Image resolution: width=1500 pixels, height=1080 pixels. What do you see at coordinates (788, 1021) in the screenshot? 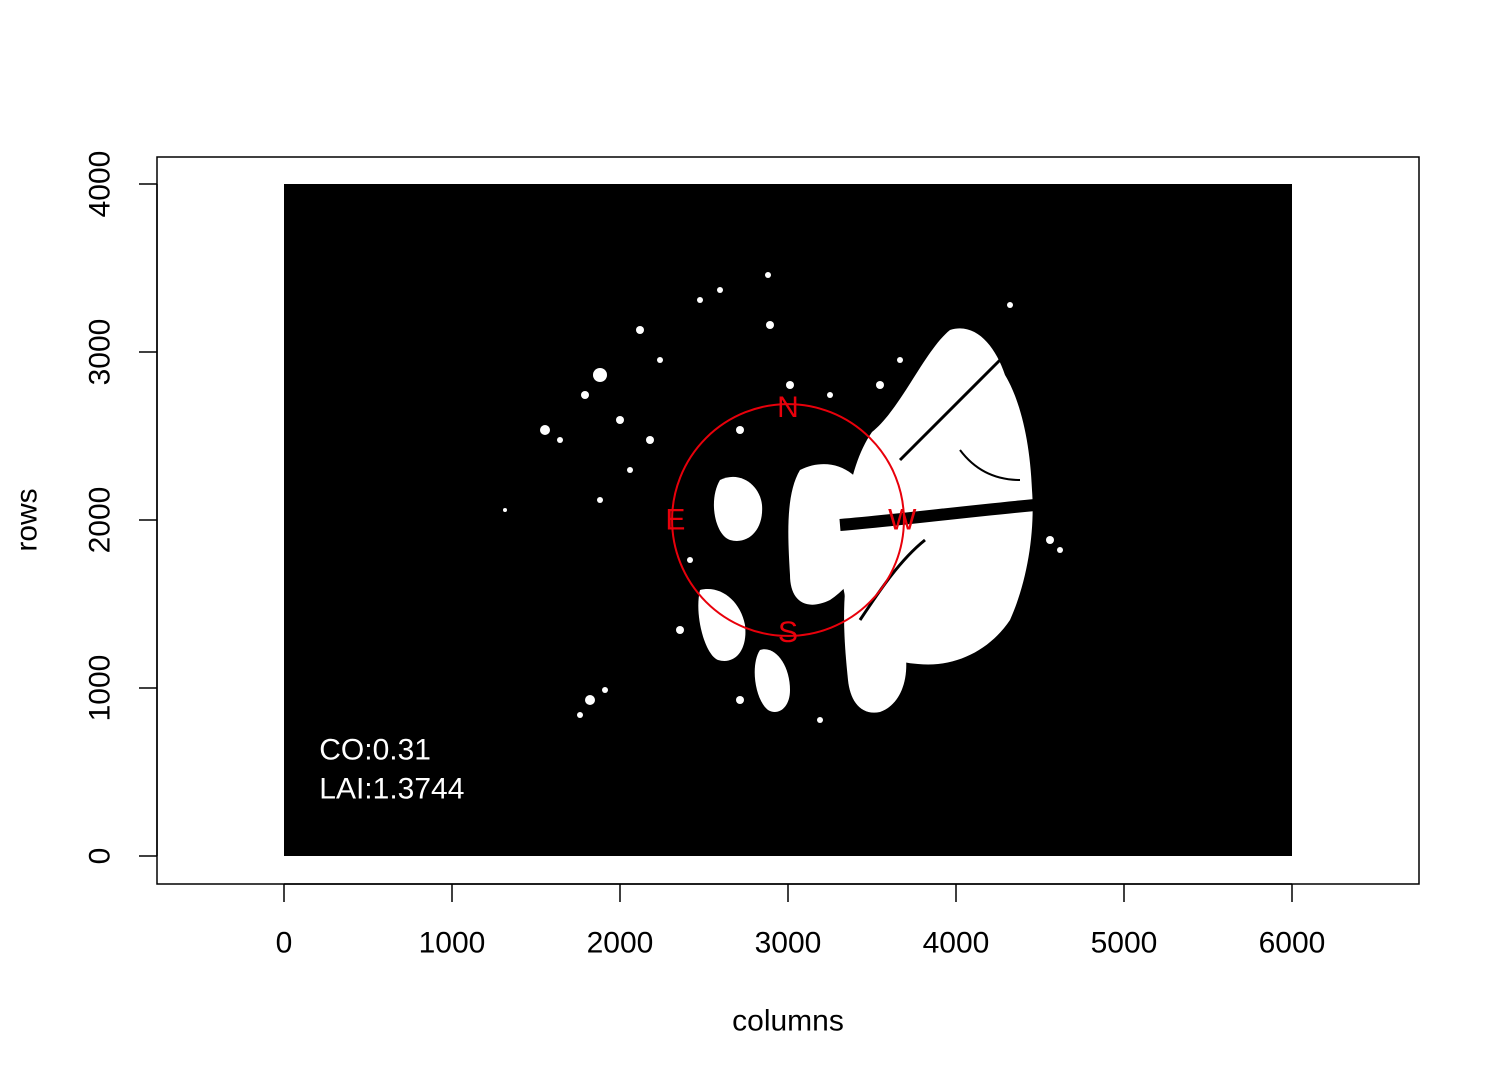
I see `x-axis-label: columns` at bounding box center [788, 1021].